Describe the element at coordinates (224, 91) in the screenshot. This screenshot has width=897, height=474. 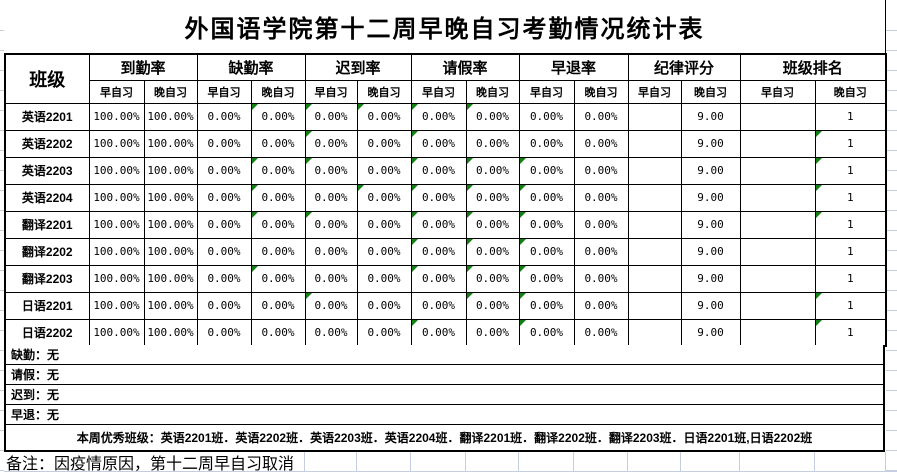
I see `header-sub-absence-rate-morning: 早自习` at that location.